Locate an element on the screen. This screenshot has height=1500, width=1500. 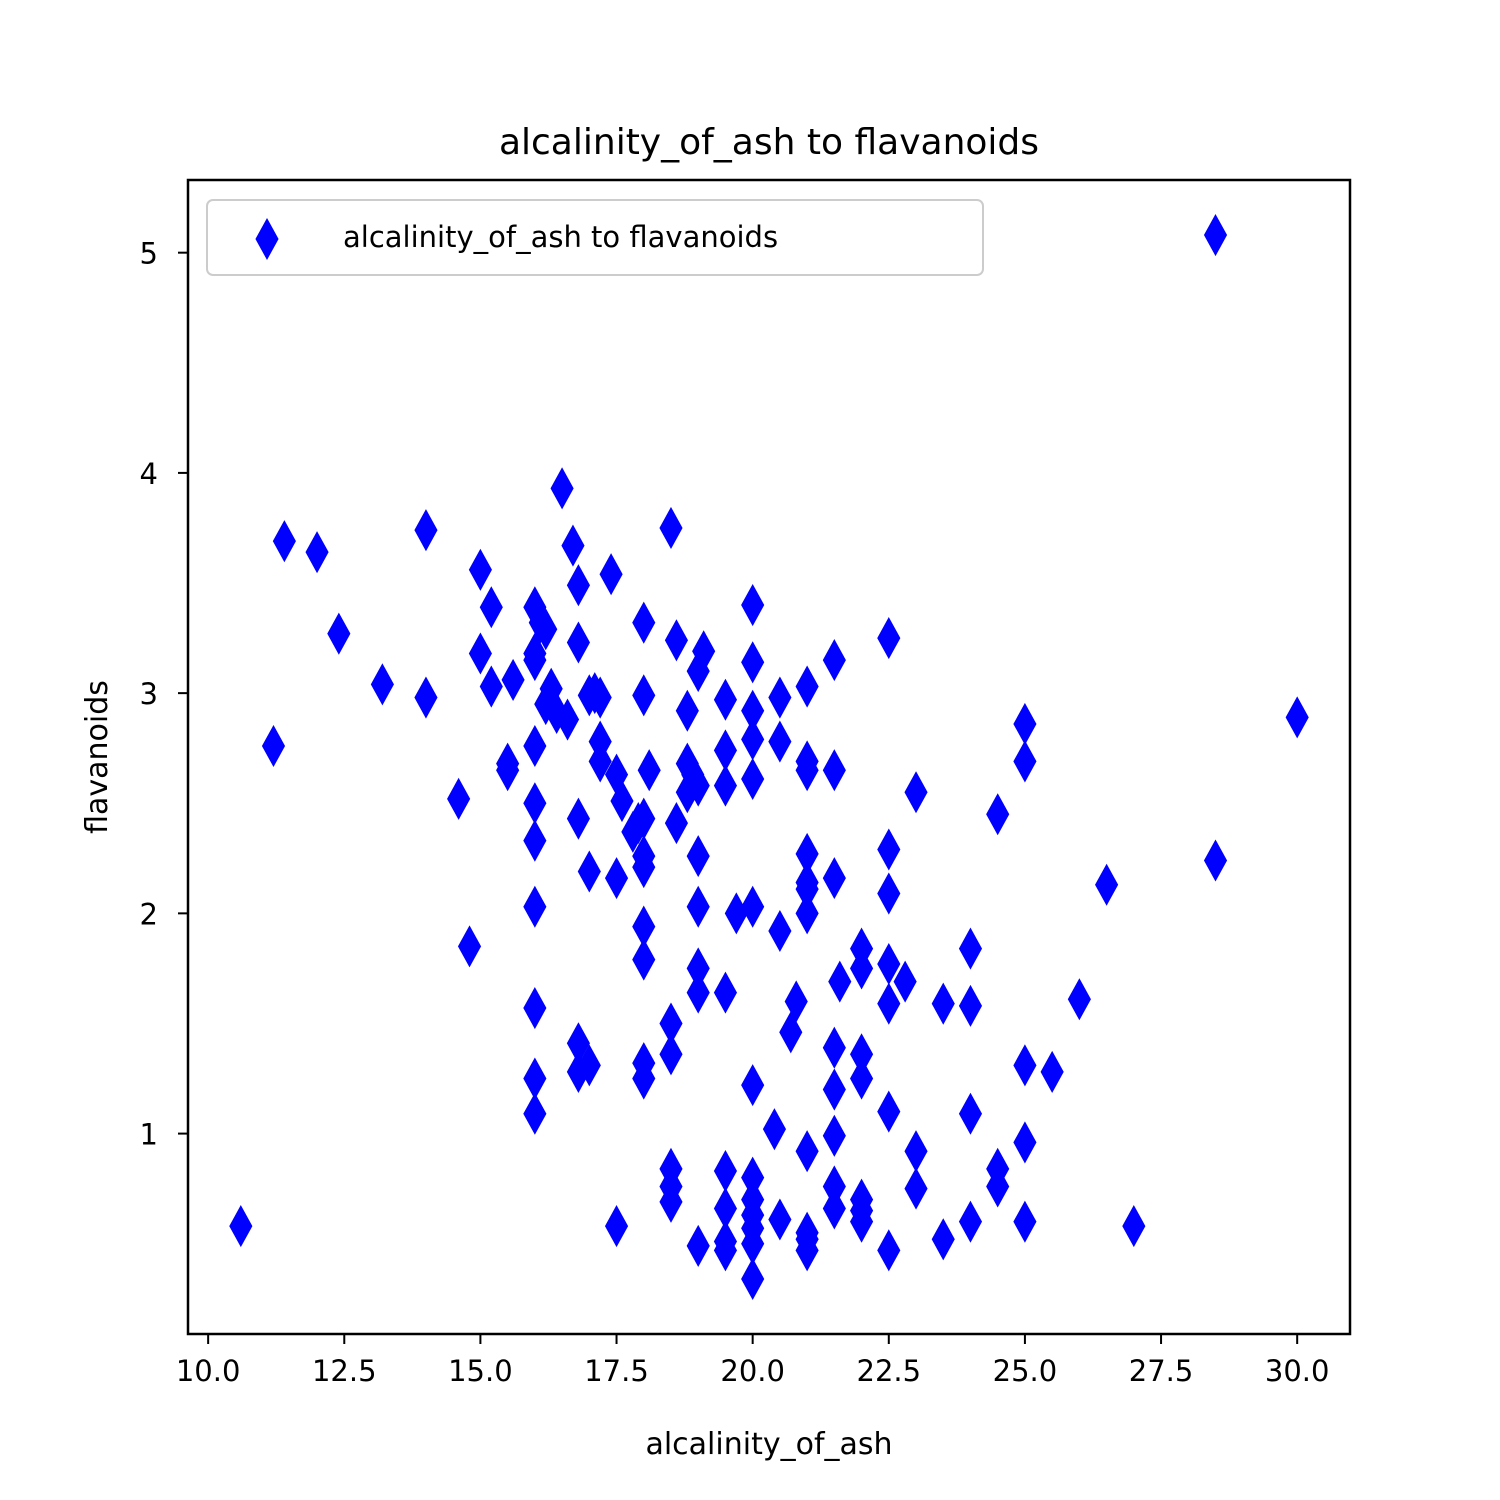
chart-title: alcalinity_of_ash to flavanoids is located at coordinates (769, 142).